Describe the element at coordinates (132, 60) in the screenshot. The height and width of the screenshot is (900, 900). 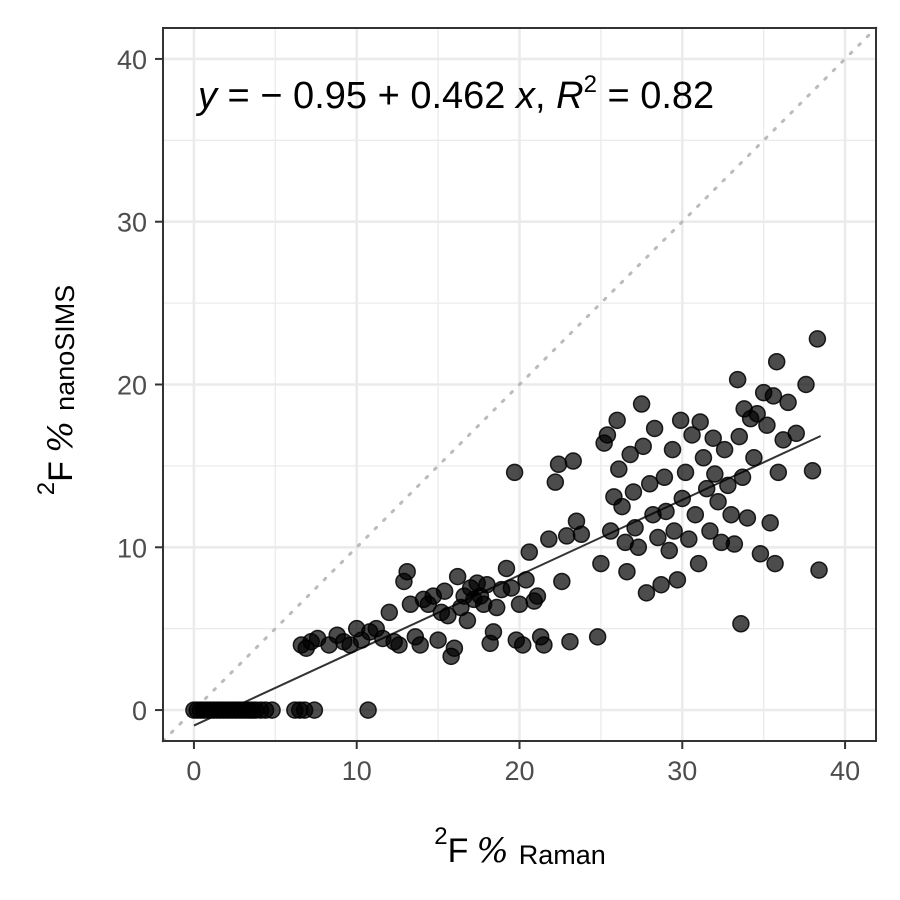
I see `y-tick-label: 40` at that location.